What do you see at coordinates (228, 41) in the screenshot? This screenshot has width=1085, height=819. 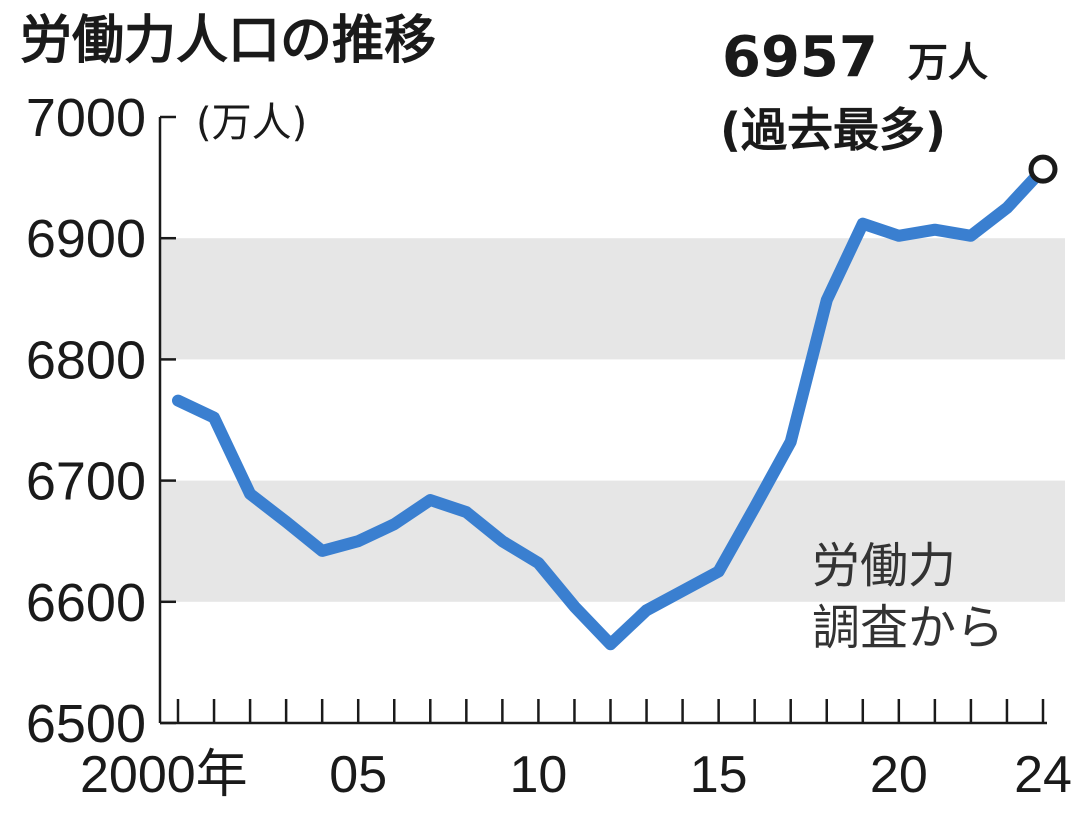 I see `chart-title: 労働力人口の推移` at bounding box center [228, 41].